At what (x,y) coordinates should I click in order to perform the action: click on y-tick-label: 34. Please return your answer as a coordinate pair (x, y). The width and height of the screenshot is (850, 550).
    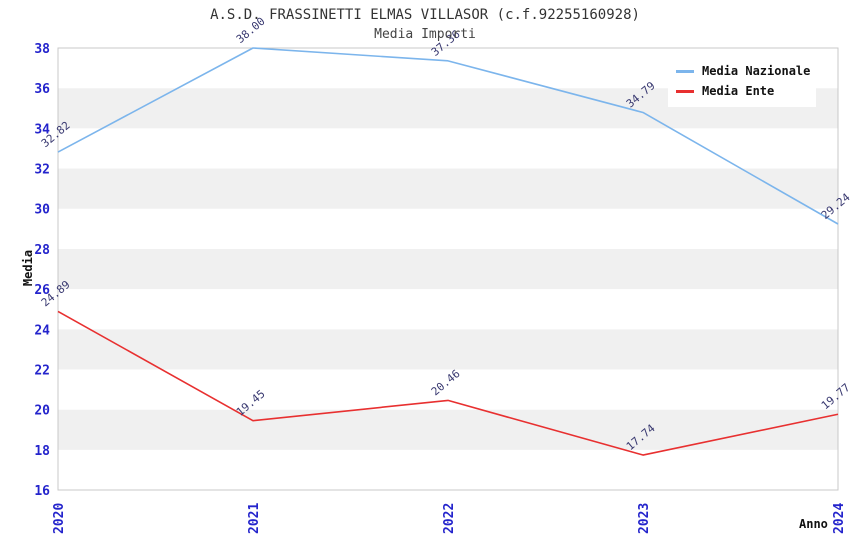
    Looking at the image, I should click on (42, 129).